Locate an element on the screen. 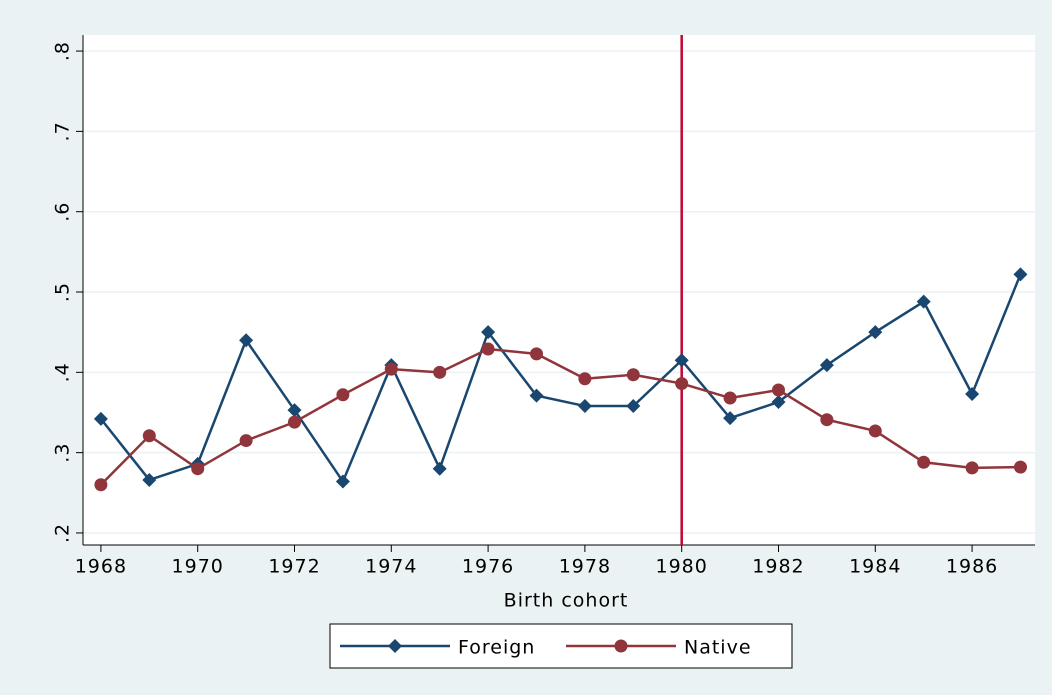 This screenshot has width=1052, height=695. y-tick-label: .4 is located at coordinates (63, 372).